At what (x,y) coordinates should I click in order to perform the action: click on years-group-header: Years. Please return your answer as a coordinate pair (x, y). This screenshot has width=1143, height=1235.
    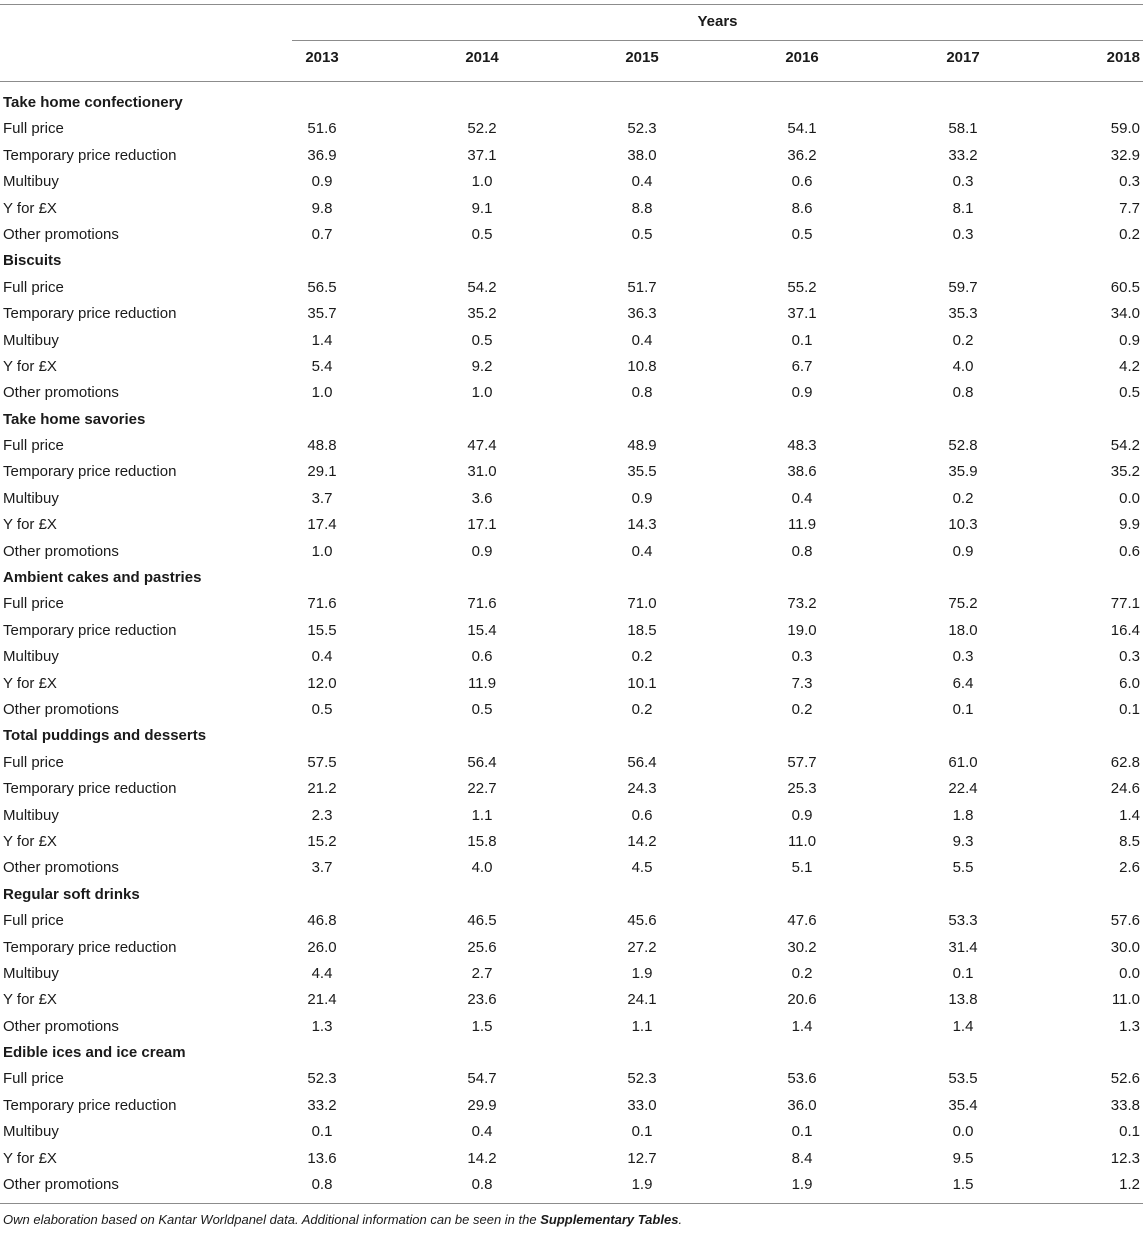
    Looking at the image, I should click on (717, 21).